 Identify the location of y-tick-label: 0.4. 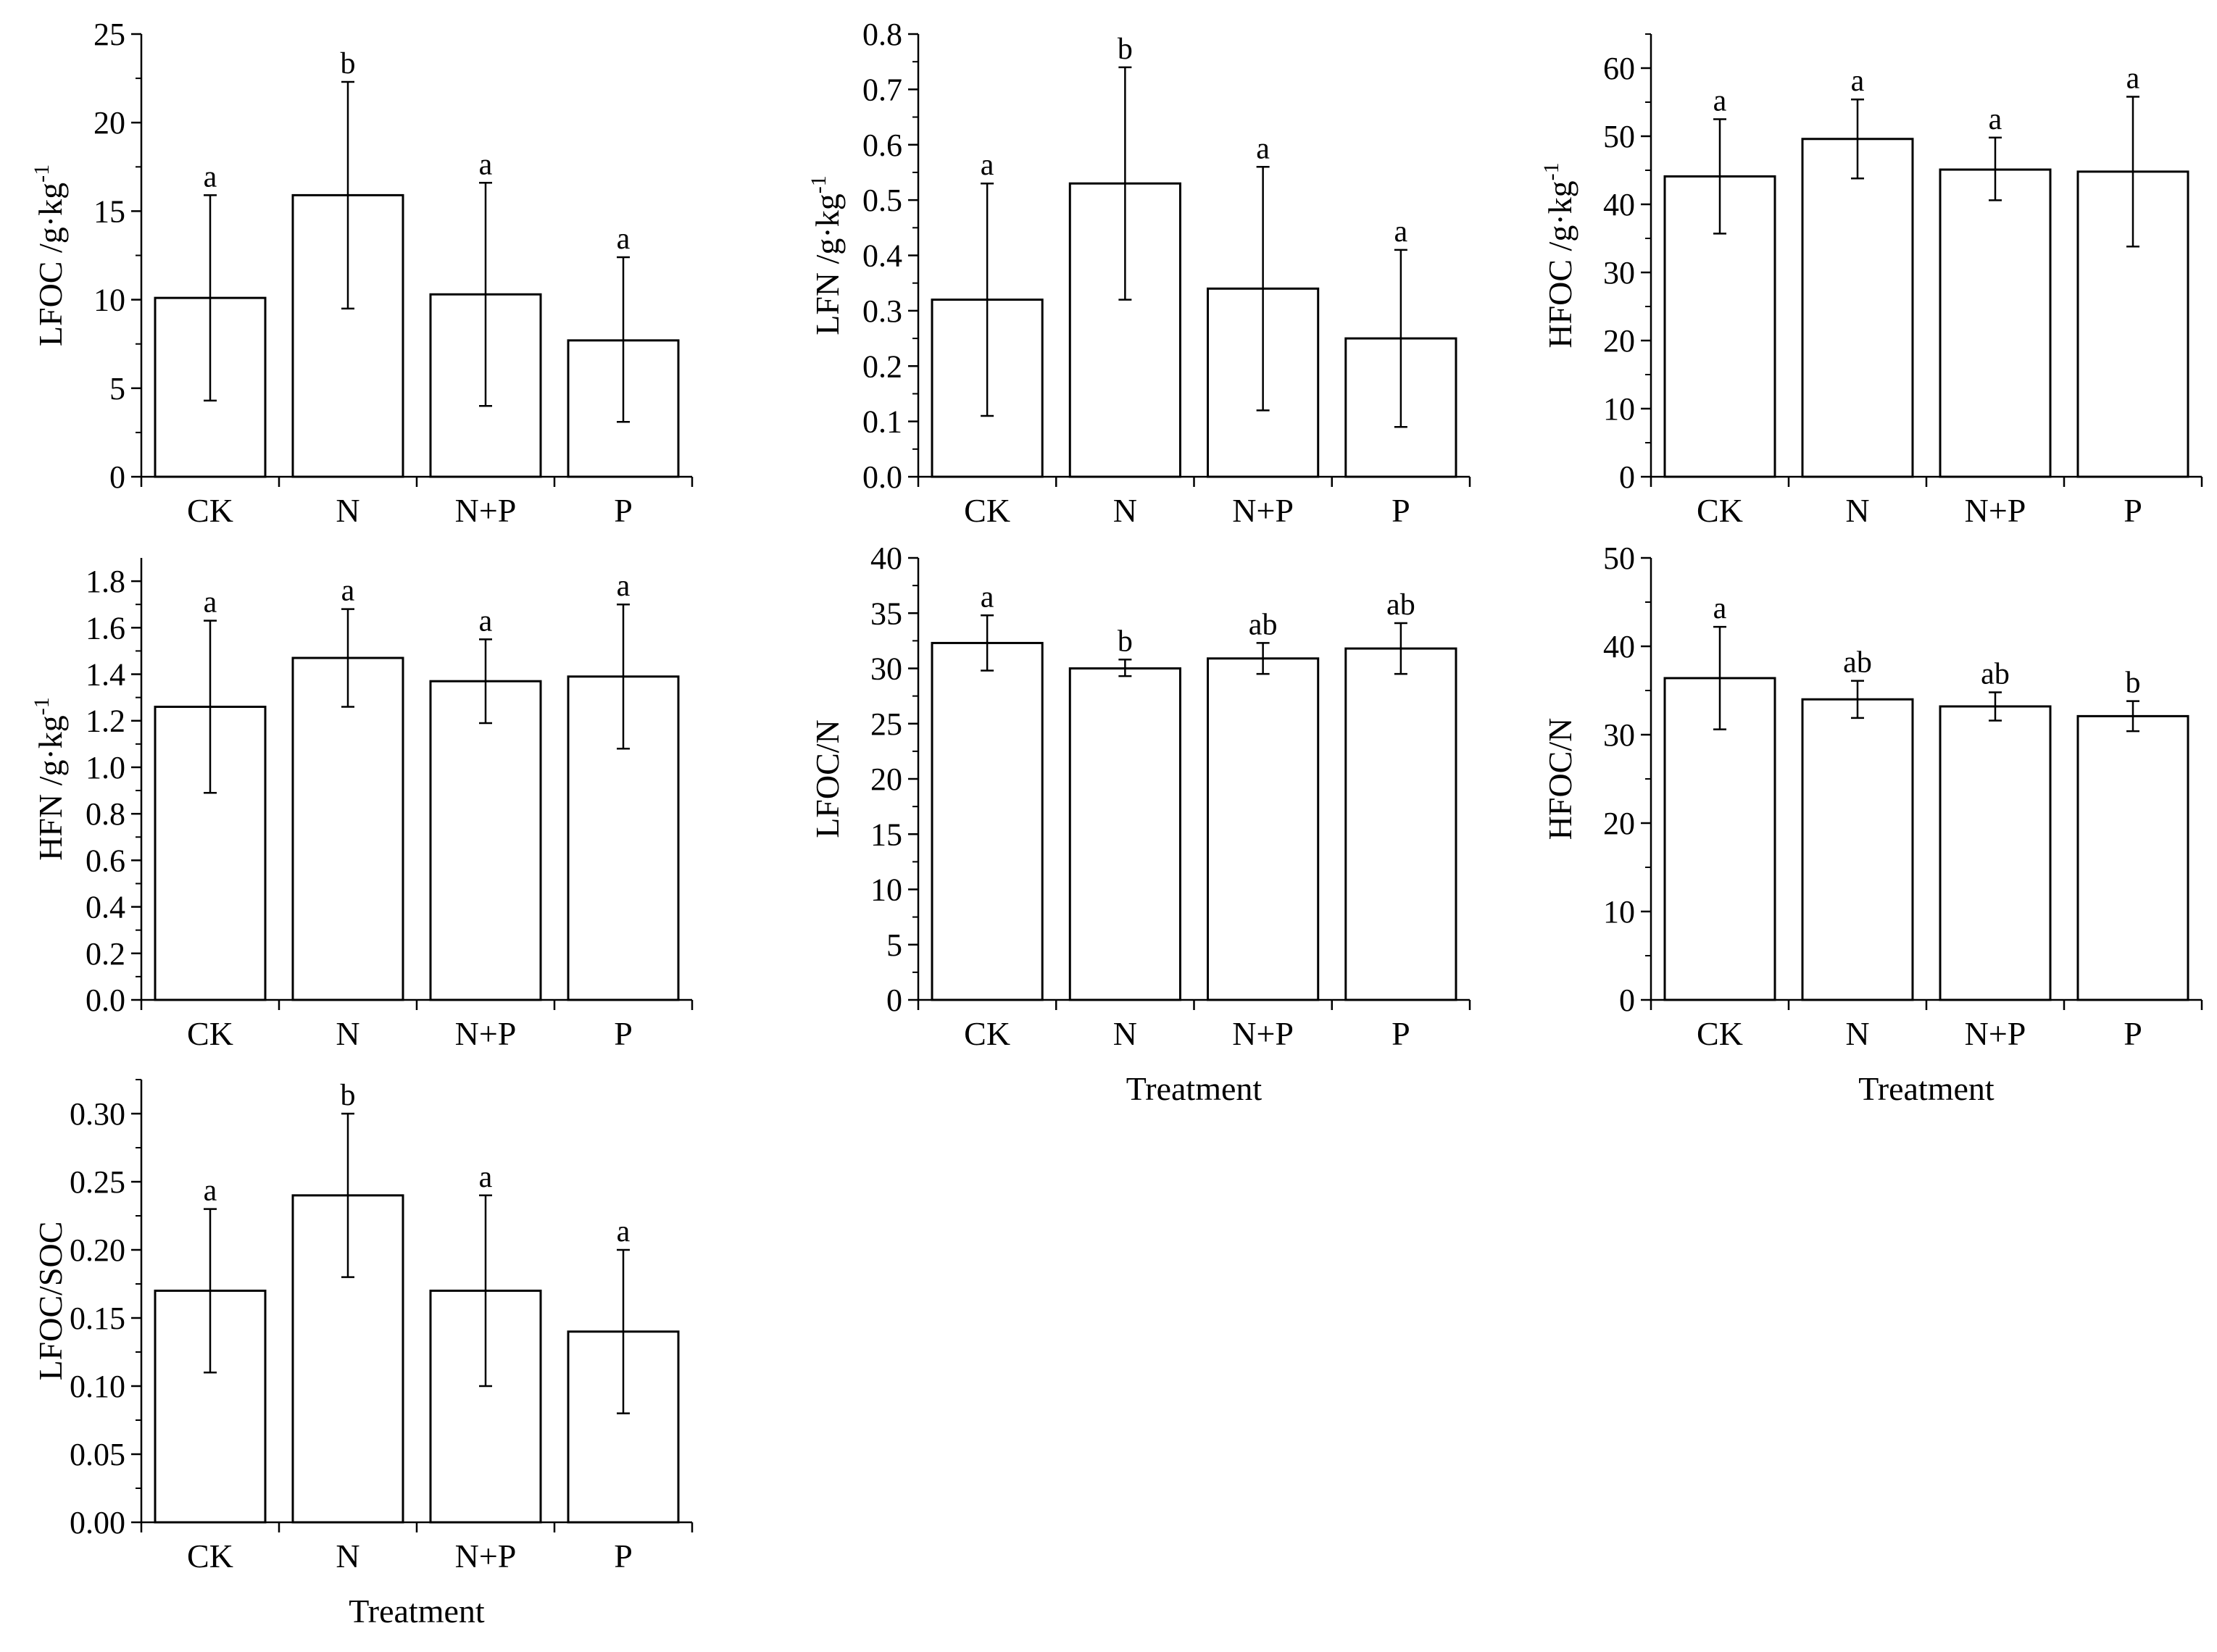
(105, 907).